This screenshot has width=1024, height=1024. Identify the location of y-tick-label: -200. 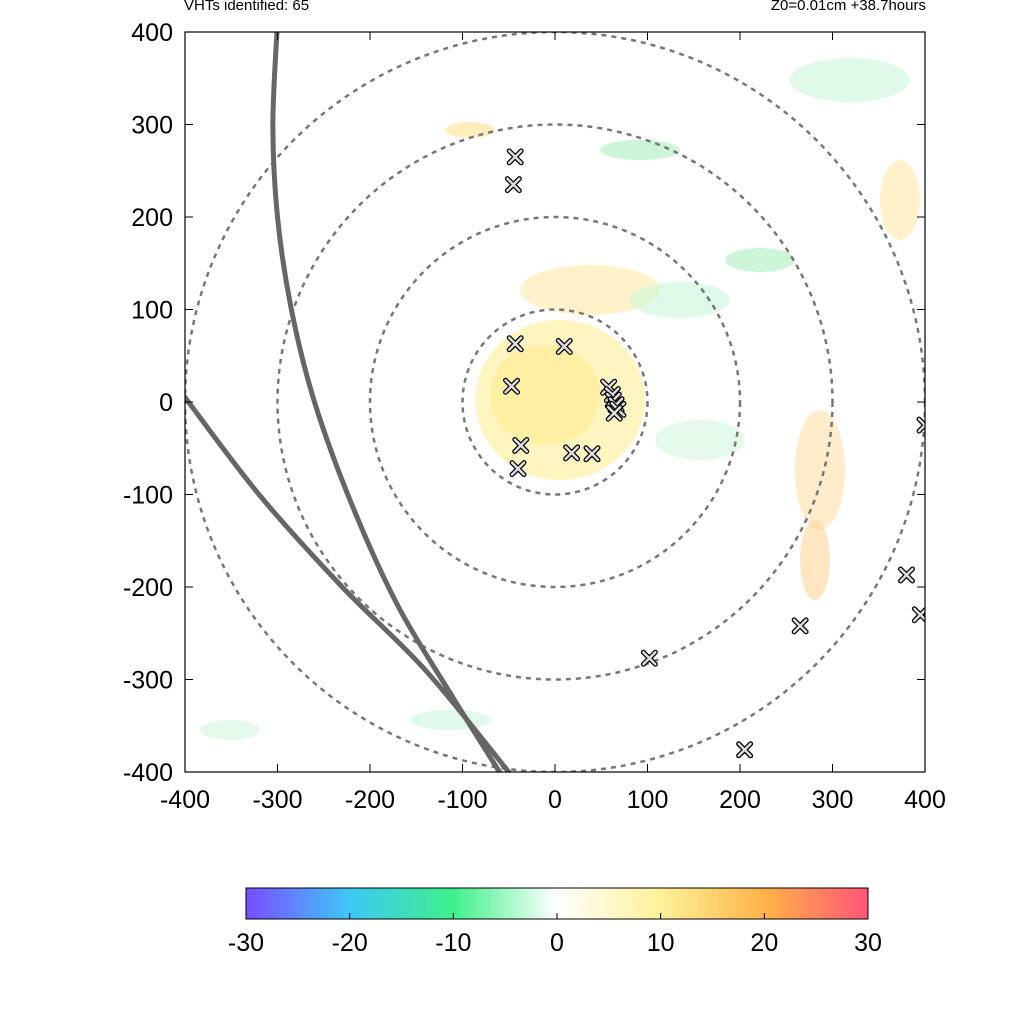
(148, 588).